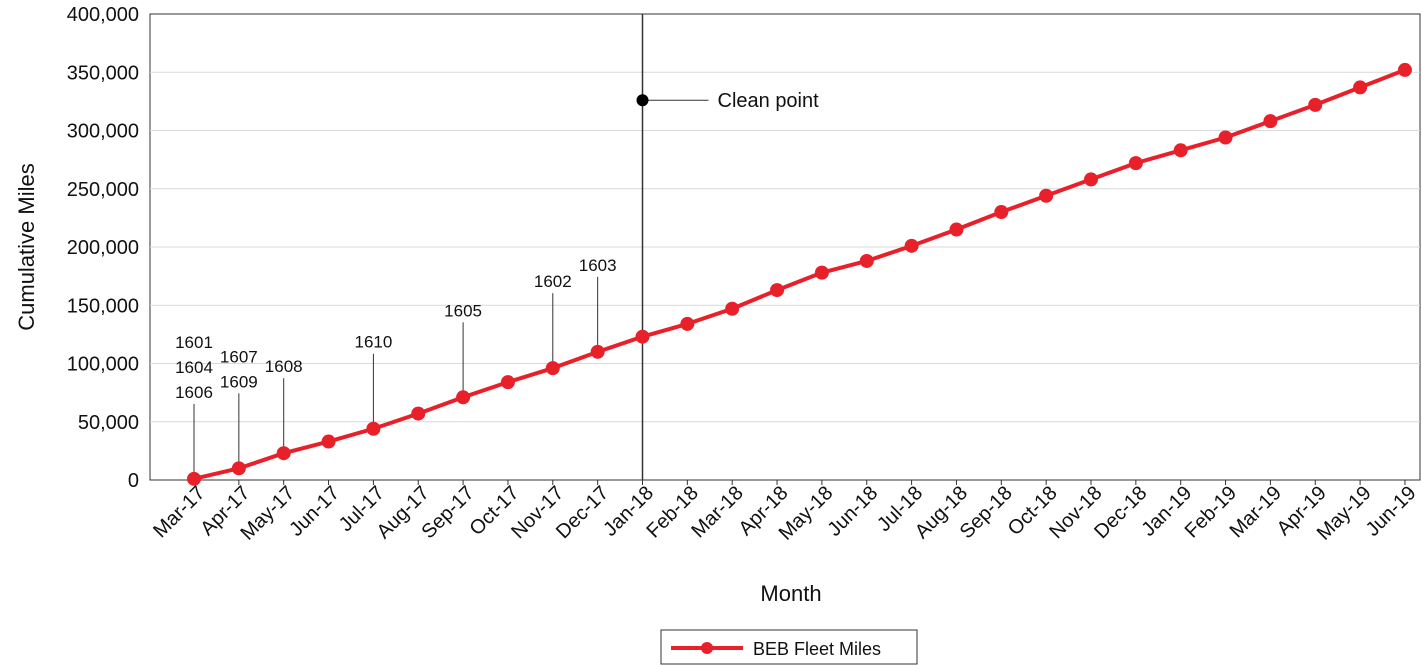 This screenshot has height=665, width=1422. I want to click on y-axis-title: Cumulative Miles, so click(26, 247).